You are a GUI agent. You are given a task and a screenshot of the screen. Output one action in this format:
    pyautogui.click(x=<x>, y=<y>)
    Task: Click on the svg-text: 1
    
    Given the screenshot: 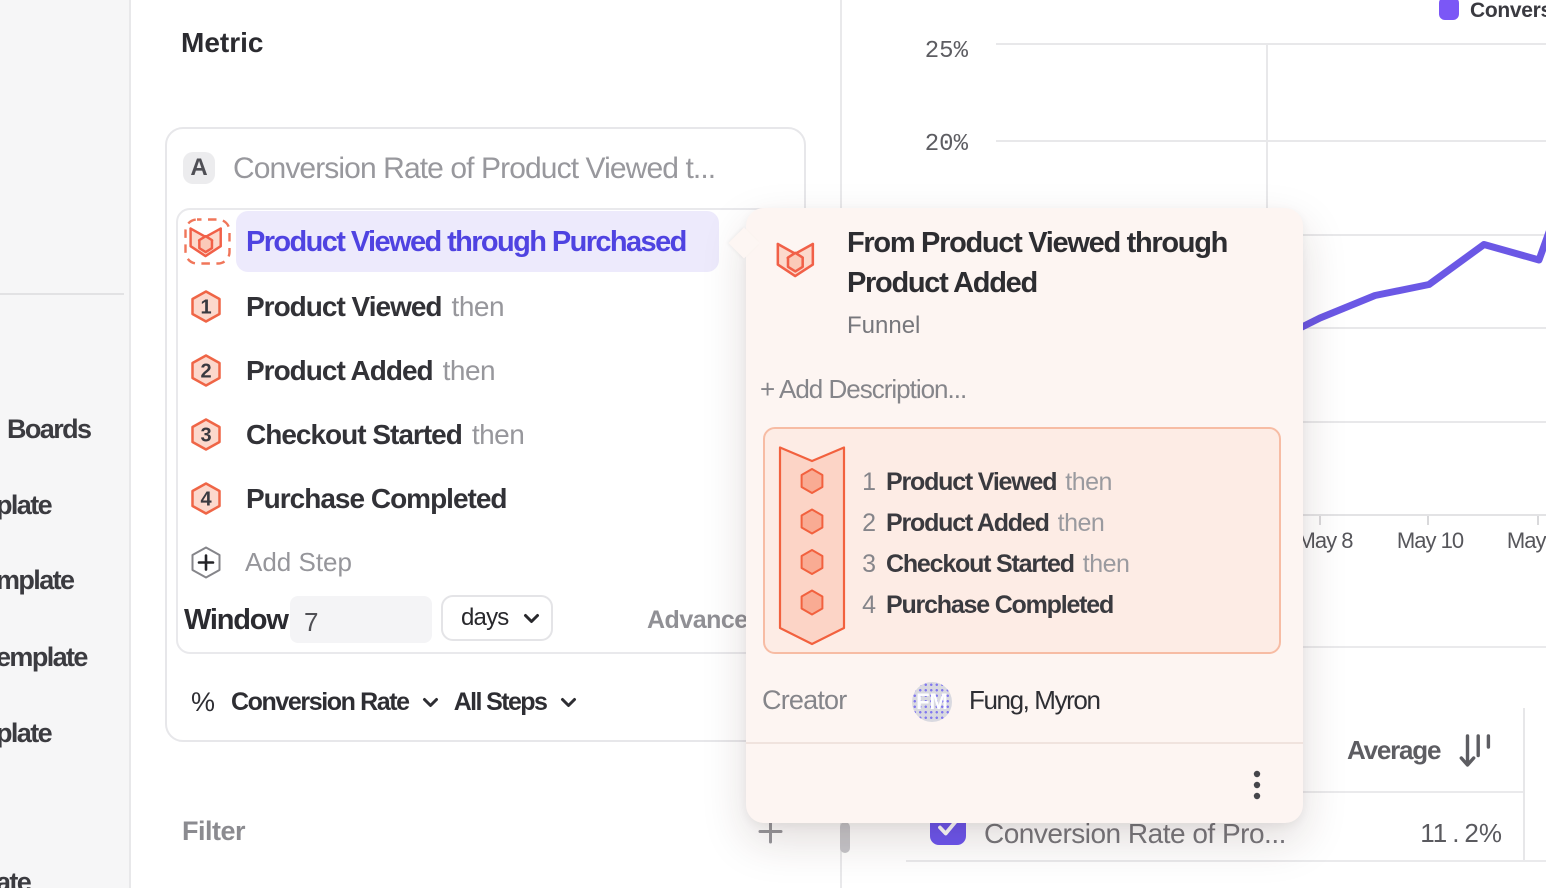 What is the action you would take?
    pyautogui.click(x=205, y=308)
    